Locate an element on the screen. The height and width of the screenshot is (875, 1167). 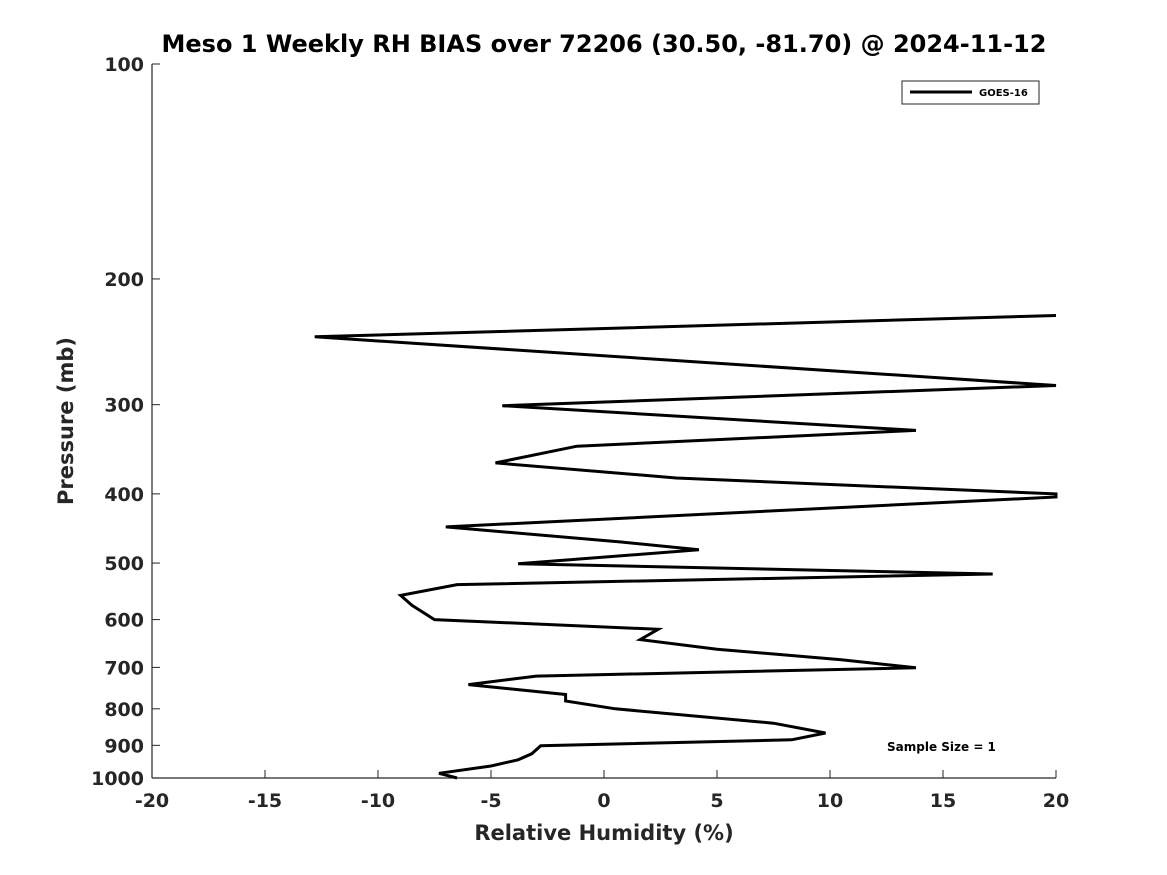
y-tick-label: 700 is located at coordinates (124, 668).